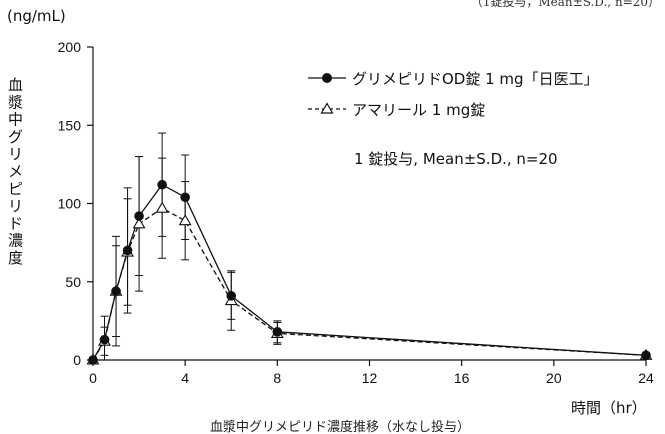  What do you see at coordinates (370, 378) in the screenshot?
I see `x-tick-label: 12` at bounding box center [370, 378].